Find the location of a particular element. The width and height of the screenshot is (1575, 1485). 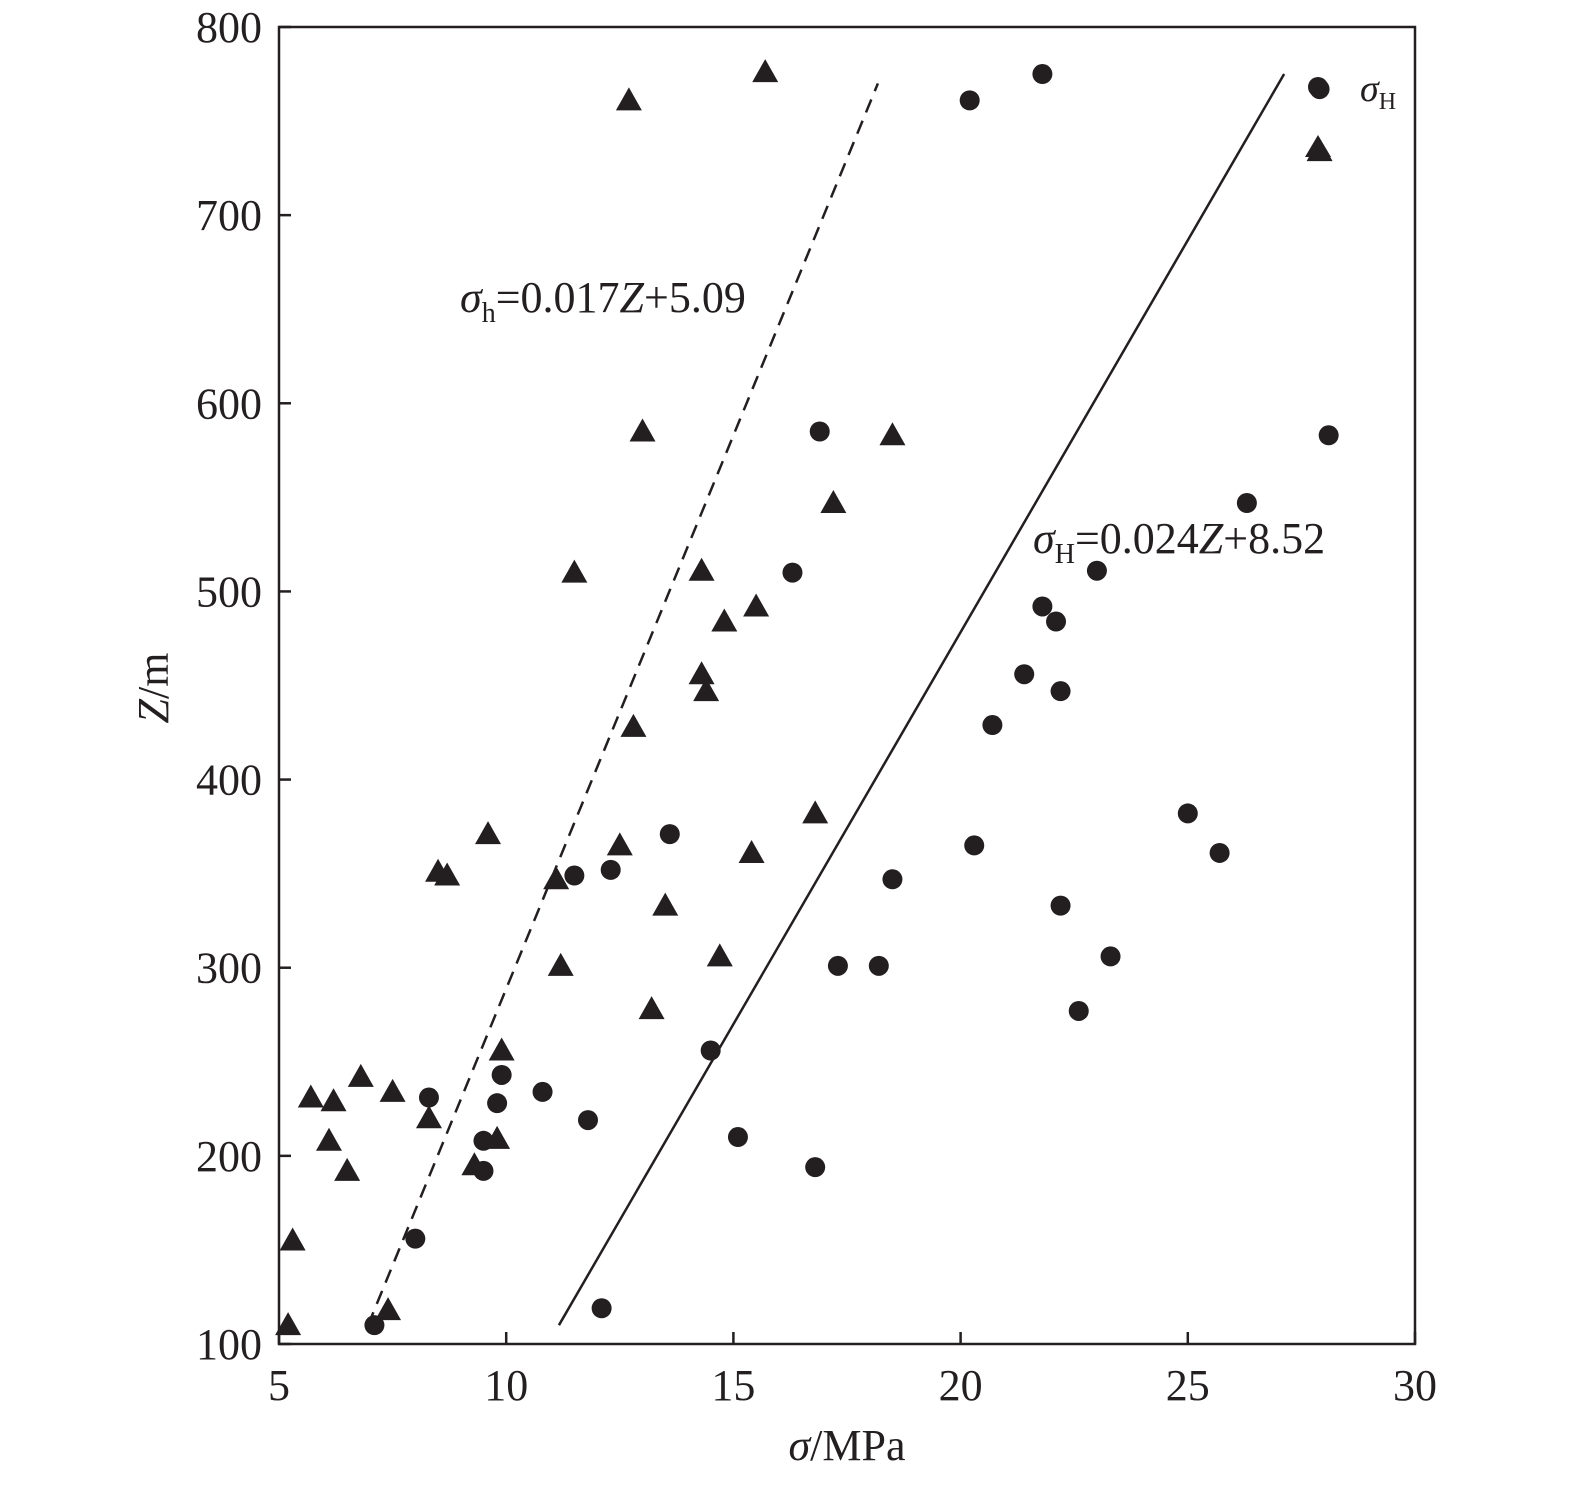

x-tick-label: 10 is located at coordinates (506, 1385).